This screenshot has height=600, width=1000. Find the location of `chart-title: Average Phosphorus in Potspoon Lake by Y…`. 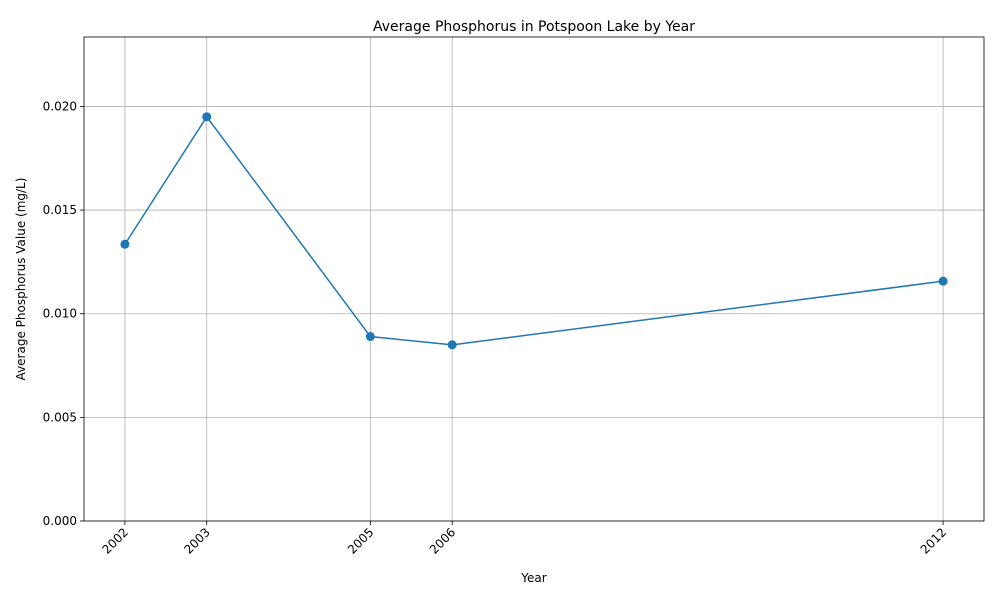

chart-title: Average Phosphorus in Potspoon Lake by Y… is located at coordinates (534, 27).